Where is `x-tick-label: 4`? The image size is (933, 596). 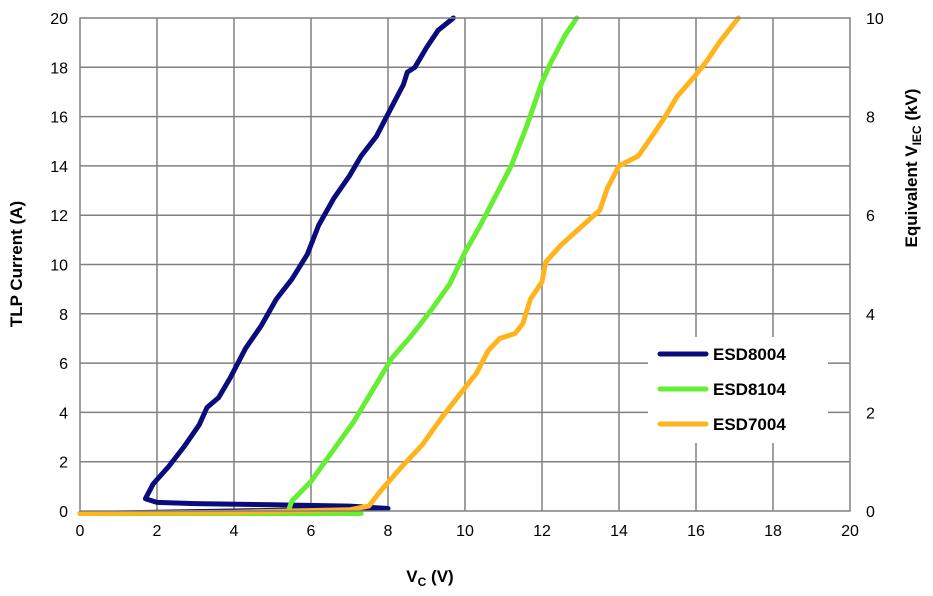 x-tick-label: 4 is located at coordinates (234, 531).